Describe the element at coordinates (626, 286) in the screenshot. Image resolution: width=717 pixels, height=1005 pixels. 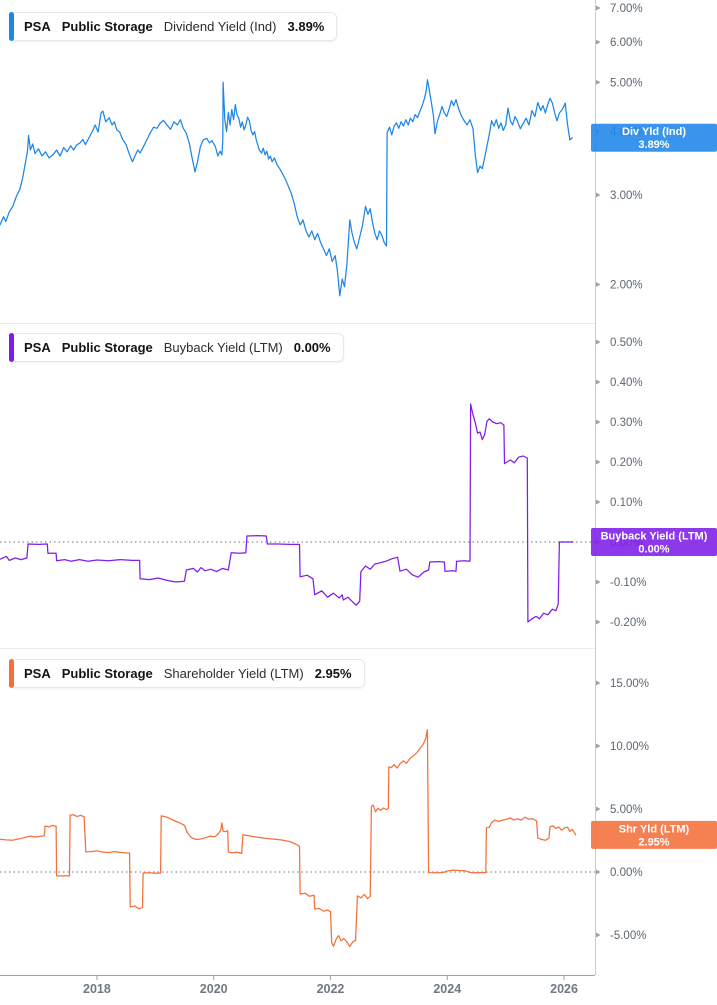
I see `y-tick-label: 2.00%` at that location.